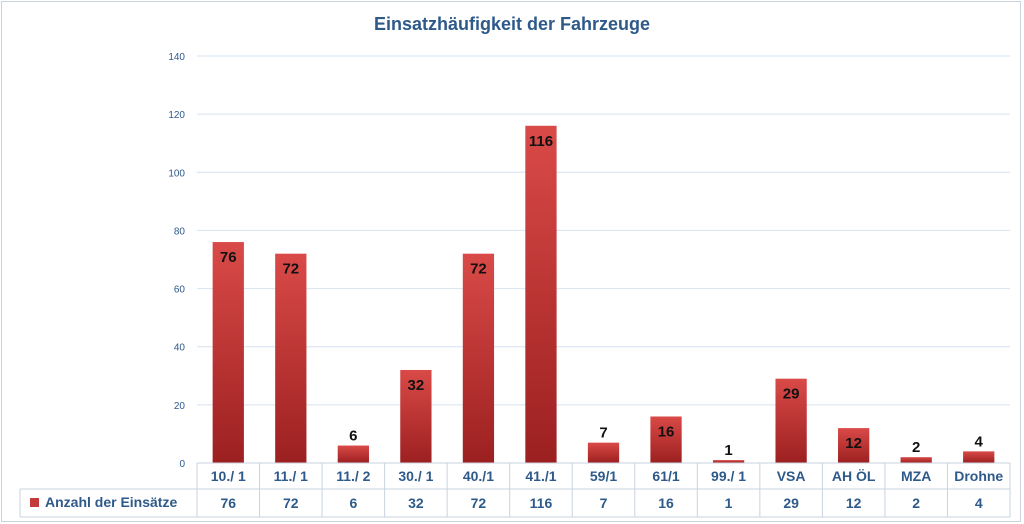 The height and width of the screenshot is (524, 1024). Describe the element at coordinates (916, 503) in the screenshot. I see `table-value: 2` at that location.